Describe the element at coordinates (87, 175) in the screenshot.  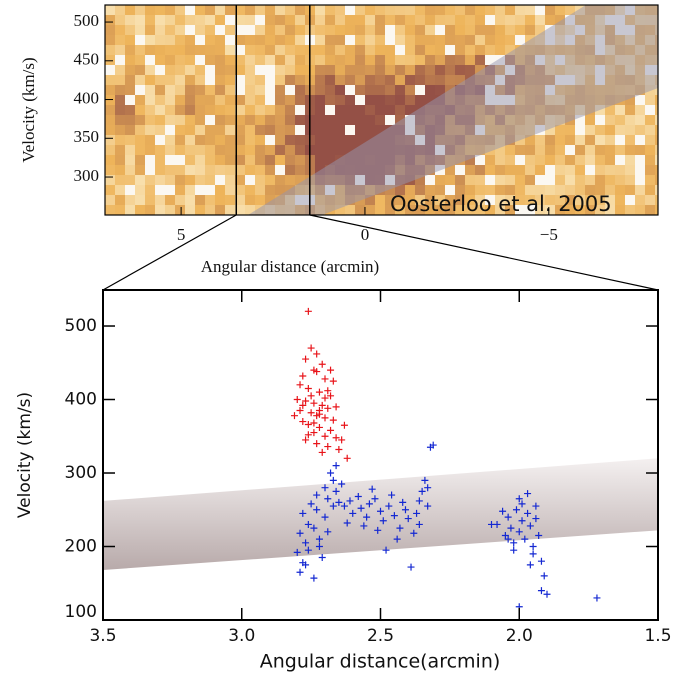
I see `y-tick-label: 300` at that location.